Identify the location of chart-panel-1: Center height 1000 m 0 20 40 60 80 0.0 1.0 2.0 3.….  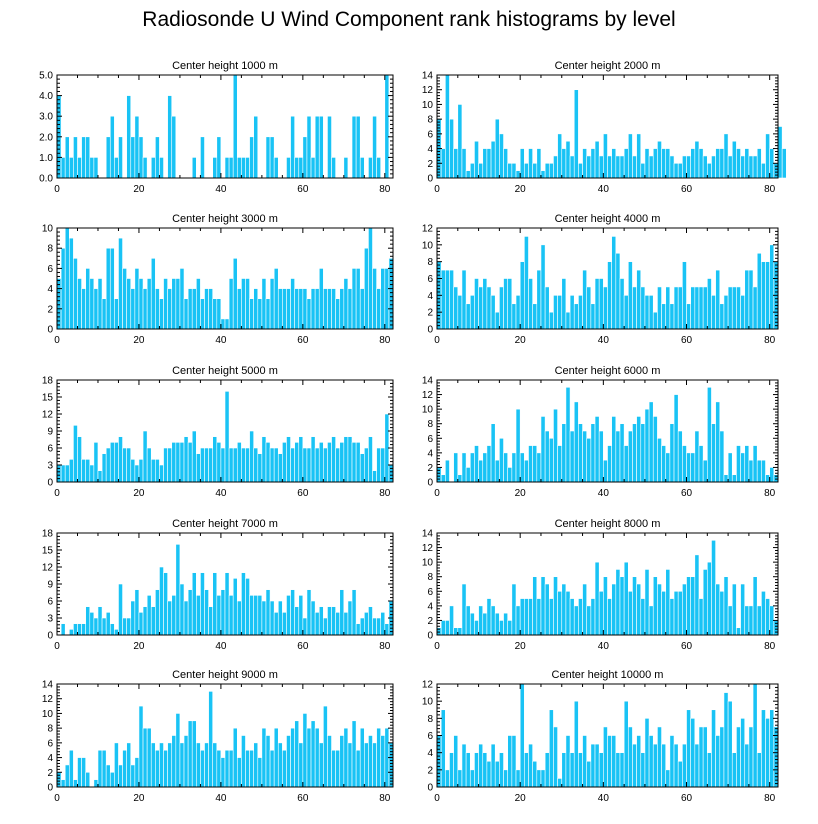
(216, 127).